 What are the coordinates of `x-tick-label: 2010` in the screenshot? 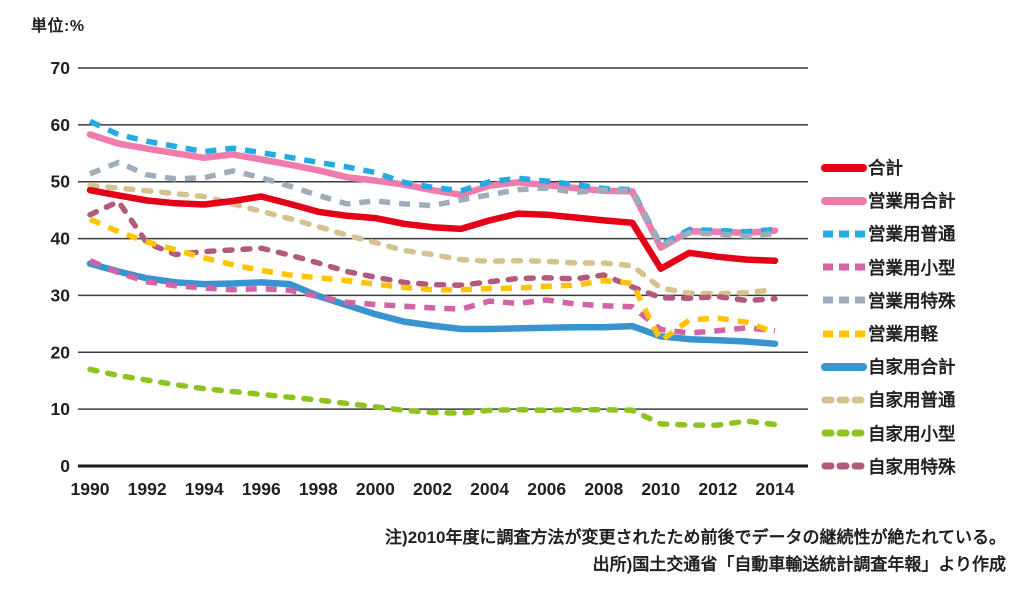 It's located at (660, 489).